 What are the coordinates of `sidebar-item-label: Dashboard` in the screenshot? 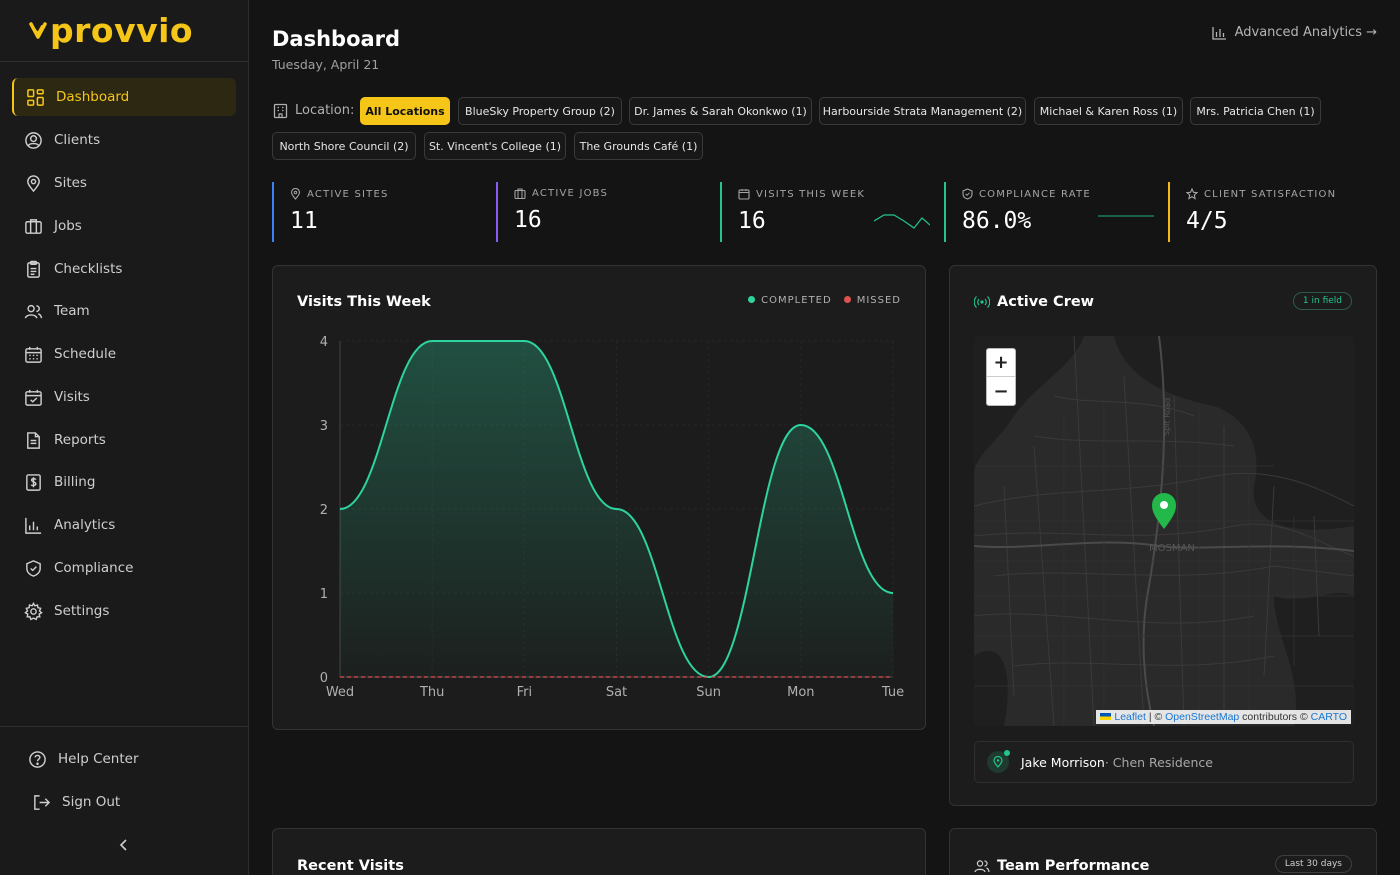 It's located at (93, 97).